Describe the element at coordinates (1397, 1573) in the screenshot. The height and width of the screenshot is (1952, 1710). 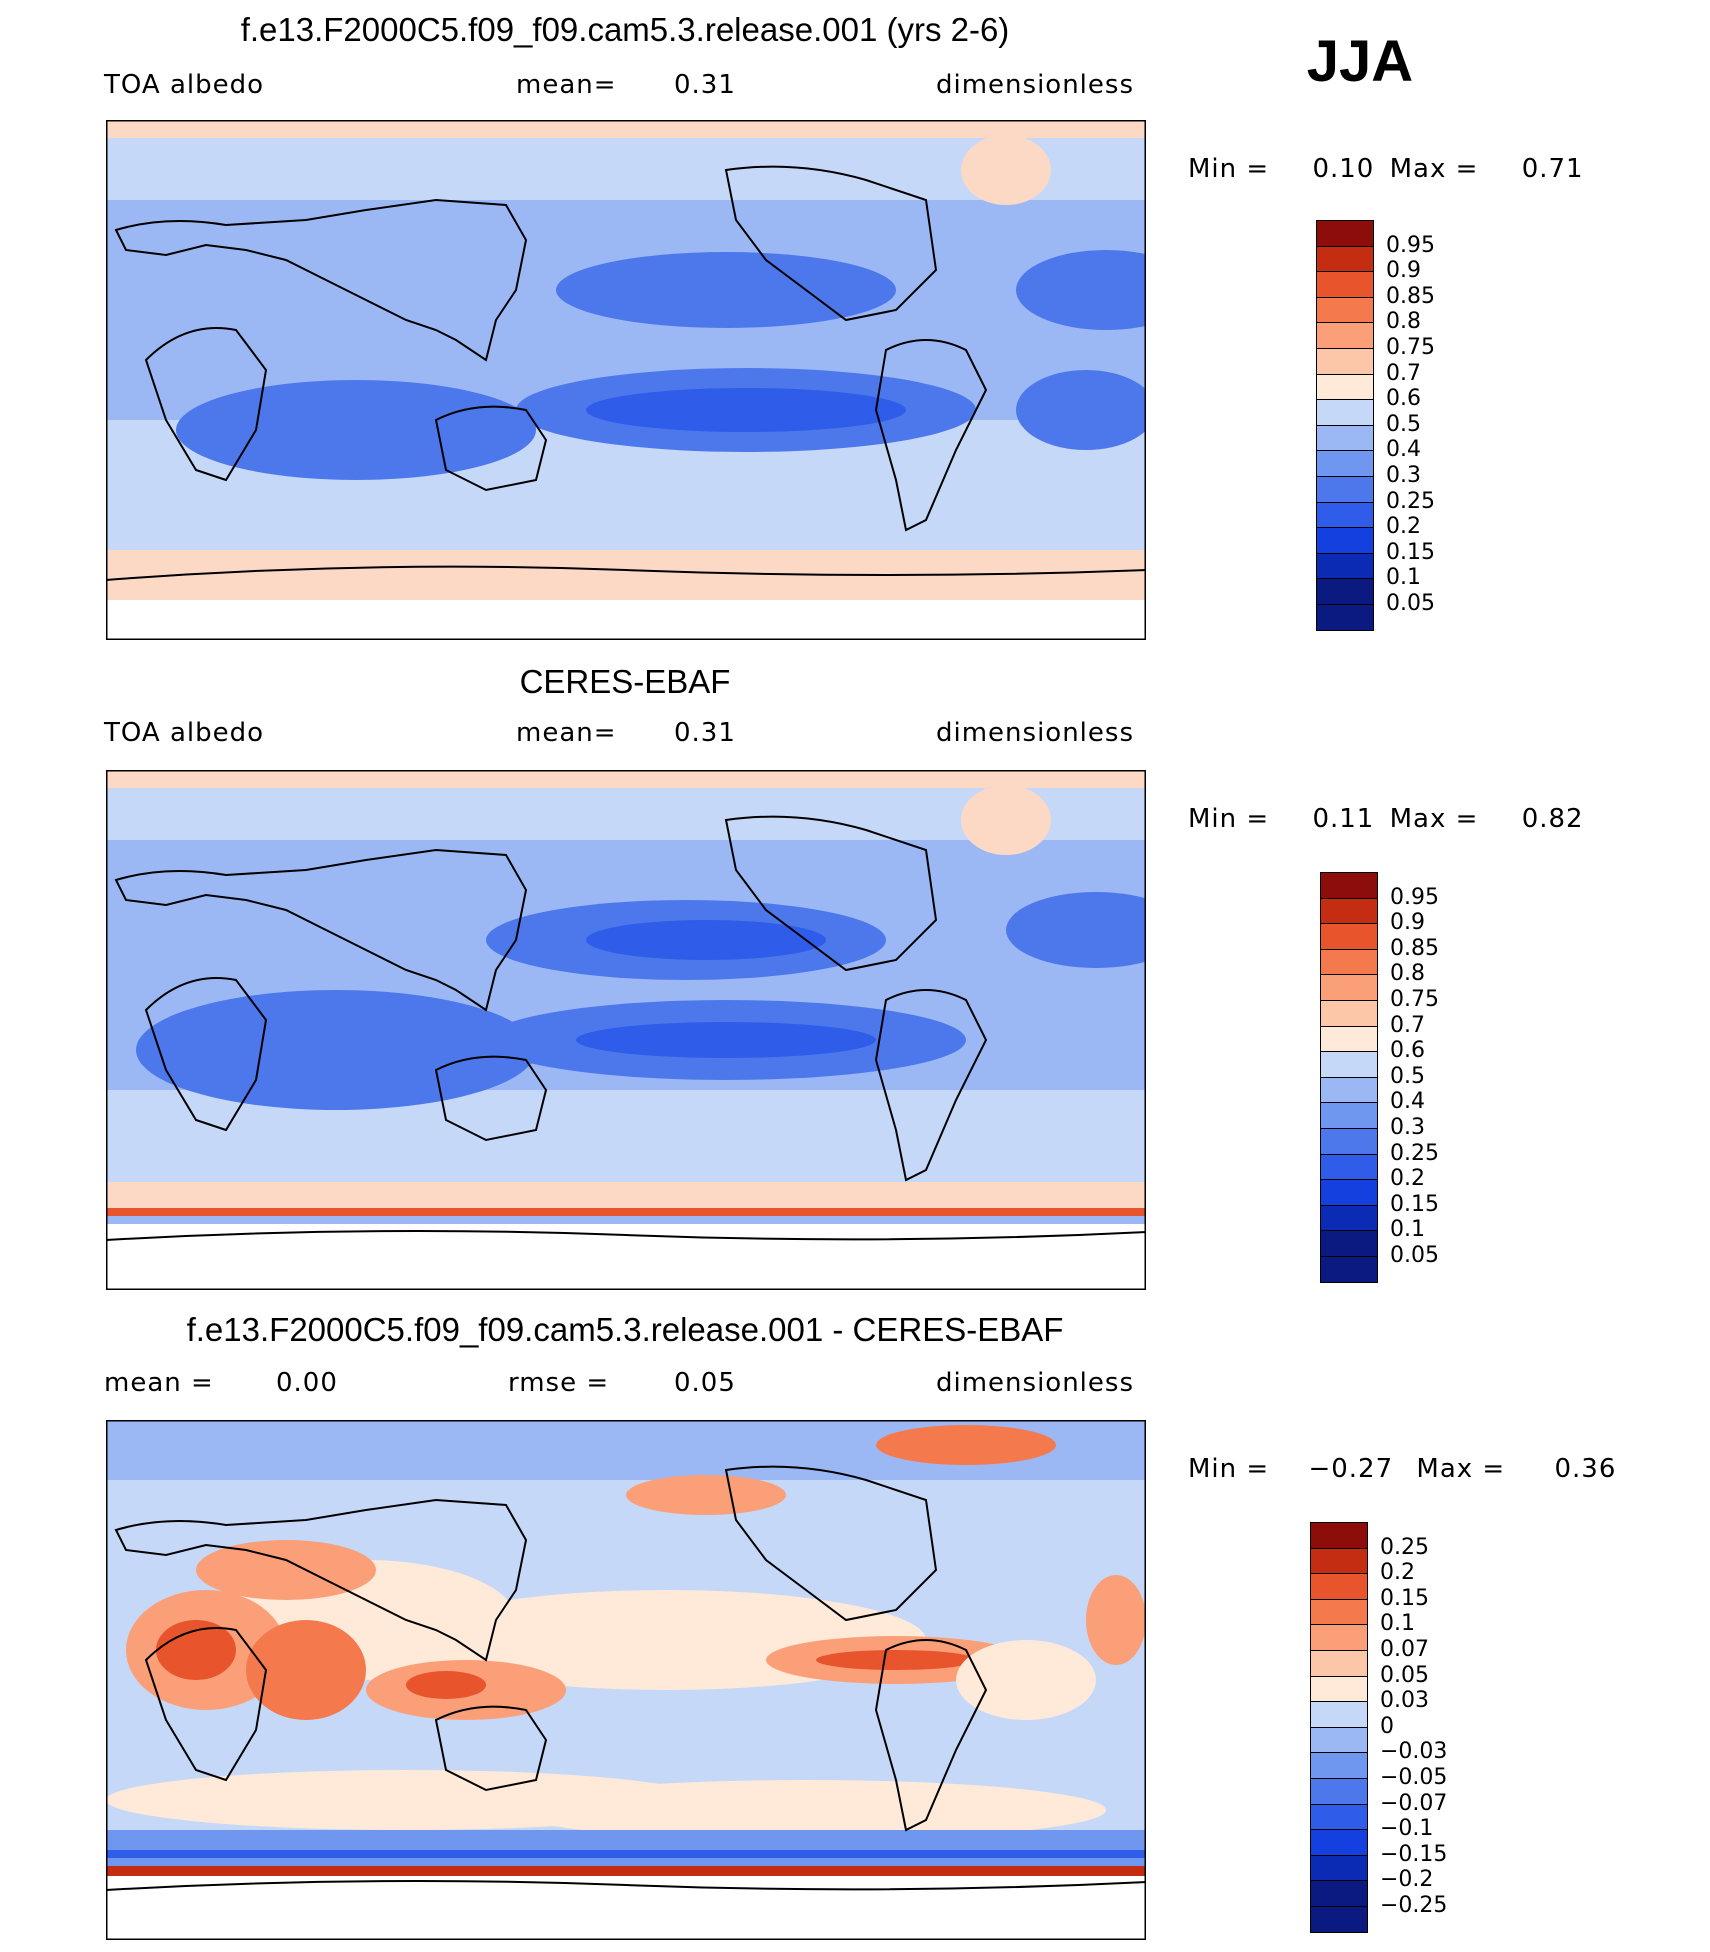
I see `legend-label: 0.2` at that location.